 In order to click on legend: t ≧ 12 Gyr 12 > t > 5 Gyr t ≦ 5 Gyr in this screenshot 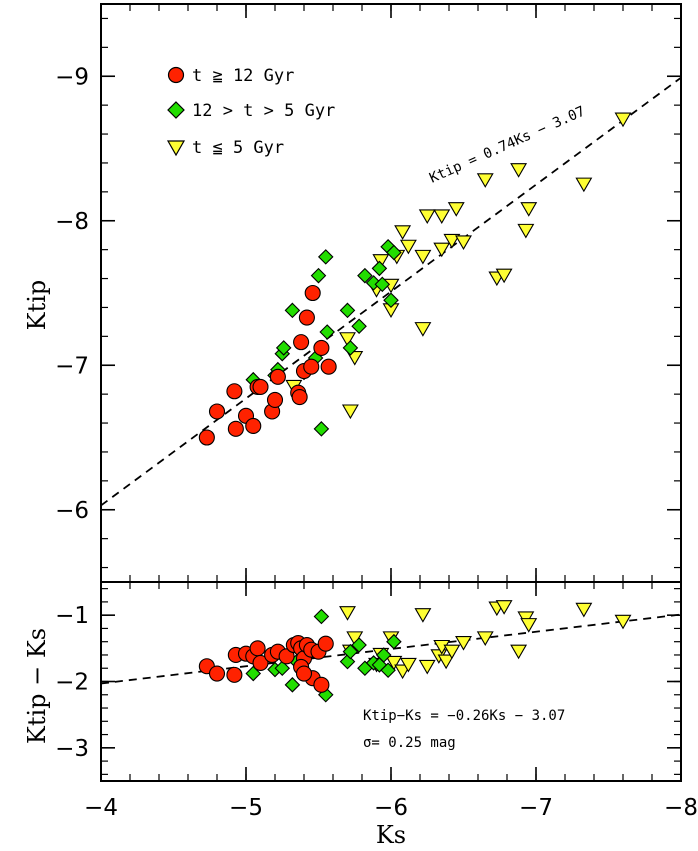, I will do `click(250, 112)`.